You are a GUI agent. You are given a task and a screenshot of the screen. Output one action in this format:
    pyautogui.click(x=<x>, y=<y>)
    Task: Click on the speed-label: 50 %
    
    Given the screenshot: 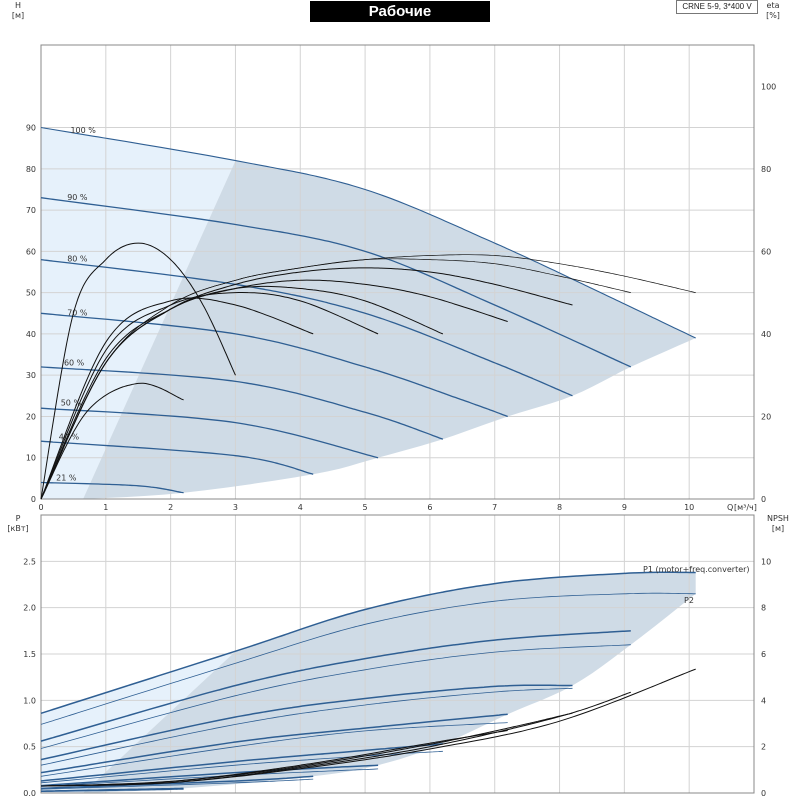 What is the action you would take?
    pyautogui.click(x=71, y=403)
    